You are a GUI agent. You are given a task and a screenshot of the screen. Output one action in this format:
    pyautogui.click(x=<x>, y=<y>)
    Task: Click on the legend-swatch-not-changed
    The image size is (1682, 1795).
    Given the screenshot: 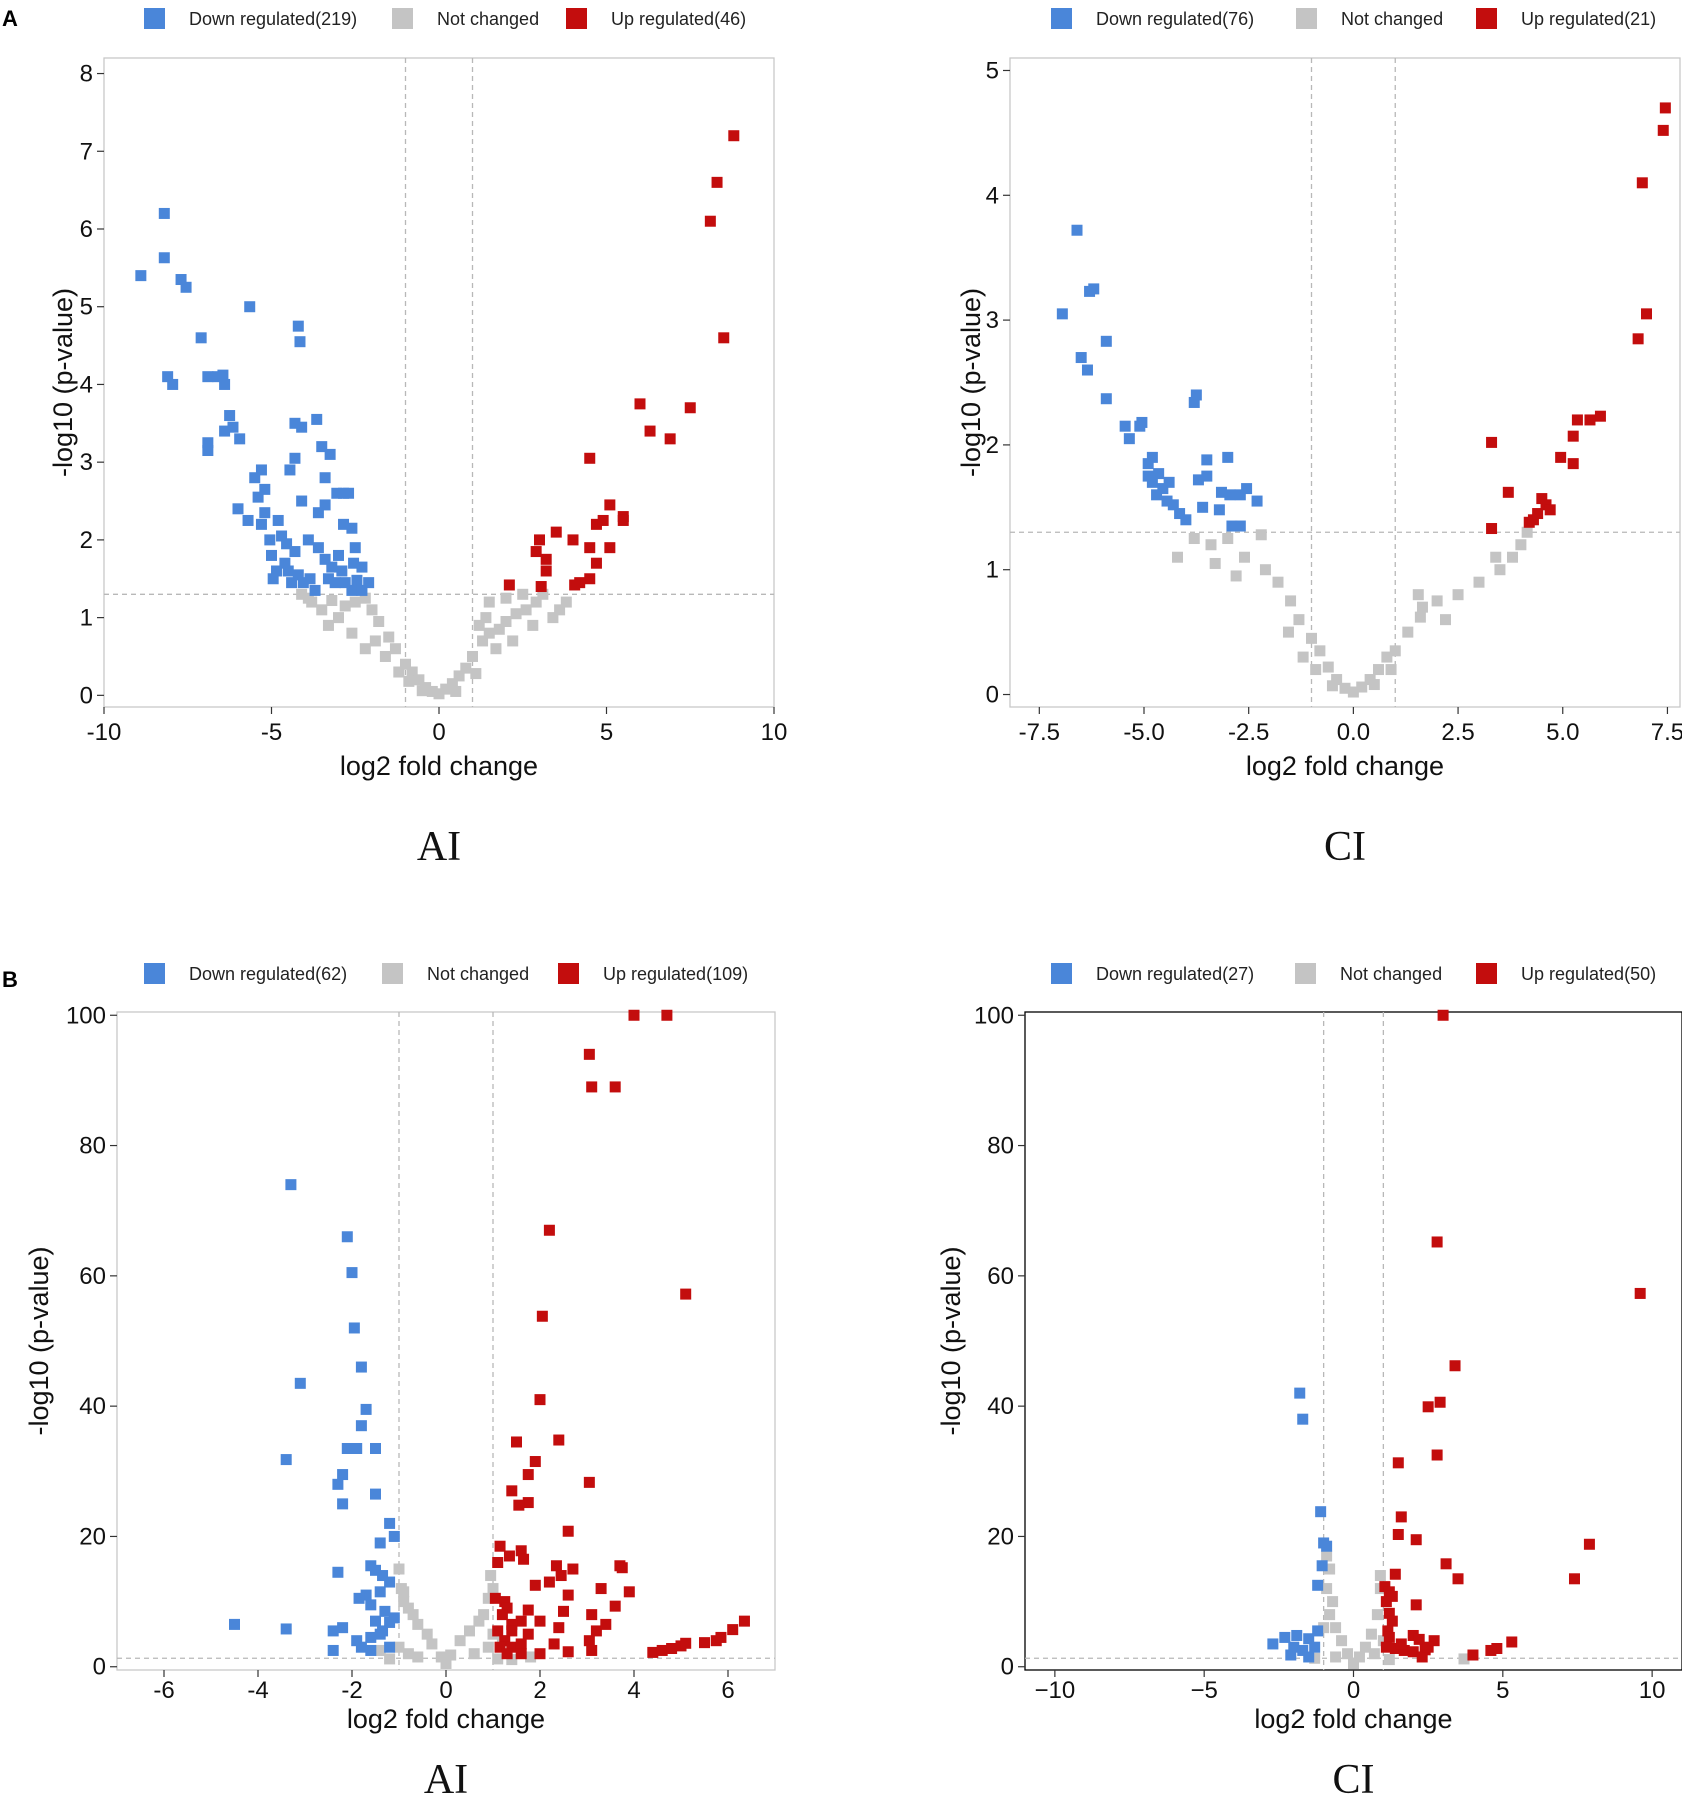 What is the action you would take?
    pyautogui.click(x=392, y=973)
    